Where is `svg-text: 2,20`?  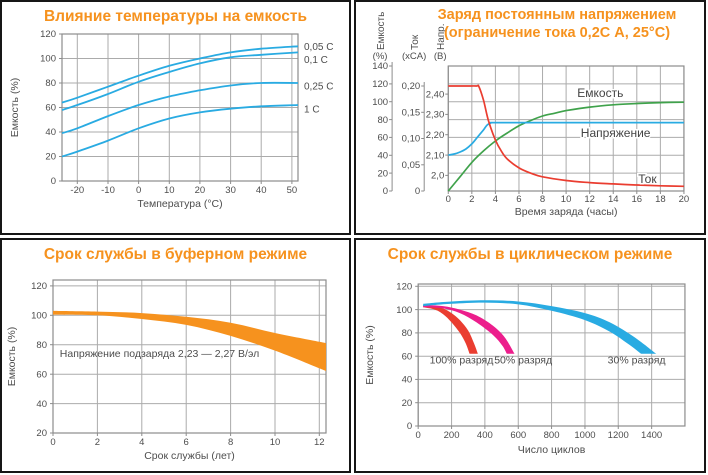
svg-text: 2,20 is located at coordinates (435, 135).